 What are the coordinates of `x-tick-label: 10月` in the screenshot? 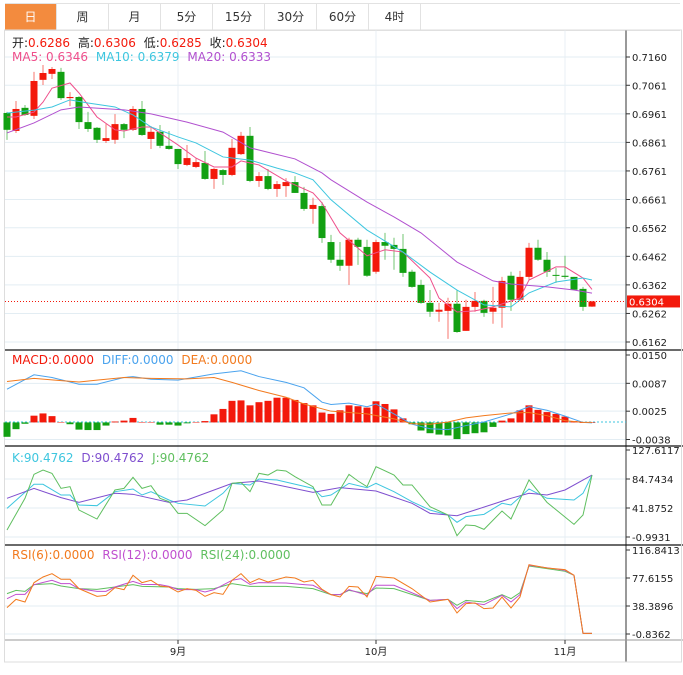 It's located at (376, 652).